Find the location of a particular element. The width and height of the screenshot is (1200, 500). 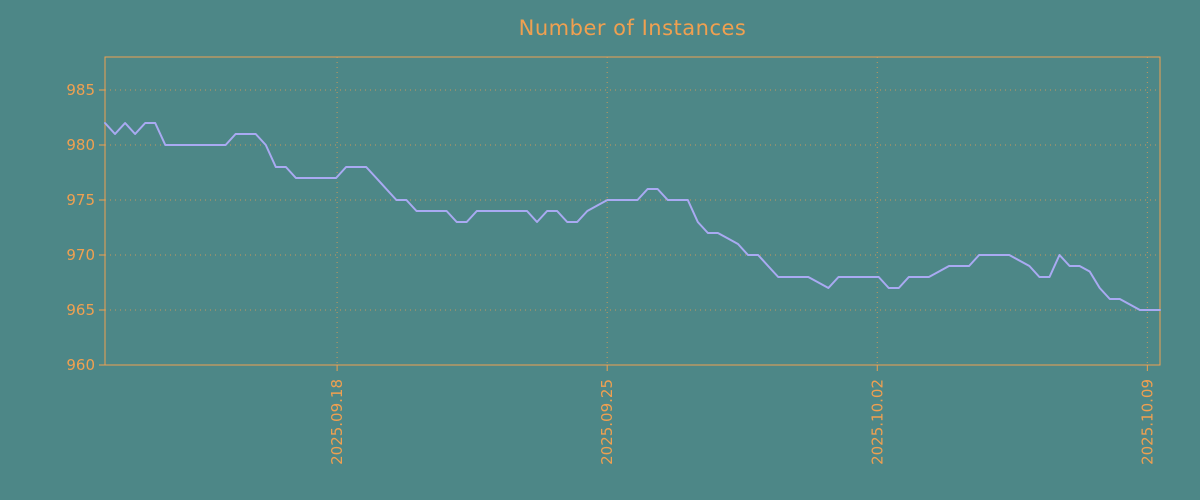

chart-title: Number of Instances is located at coordinates (632, 28).